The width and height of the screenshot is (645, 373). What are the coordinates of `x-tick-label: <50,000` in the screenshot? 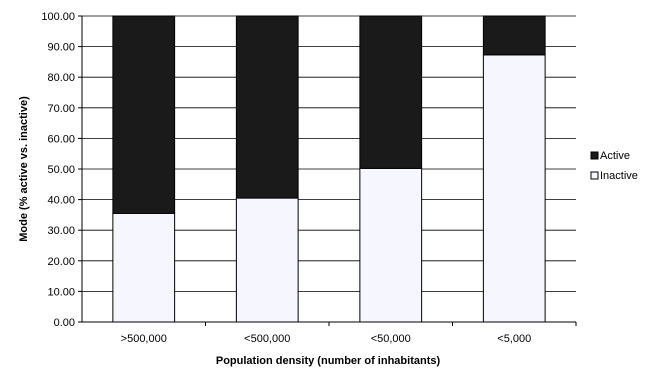 It's located at (391, 339).